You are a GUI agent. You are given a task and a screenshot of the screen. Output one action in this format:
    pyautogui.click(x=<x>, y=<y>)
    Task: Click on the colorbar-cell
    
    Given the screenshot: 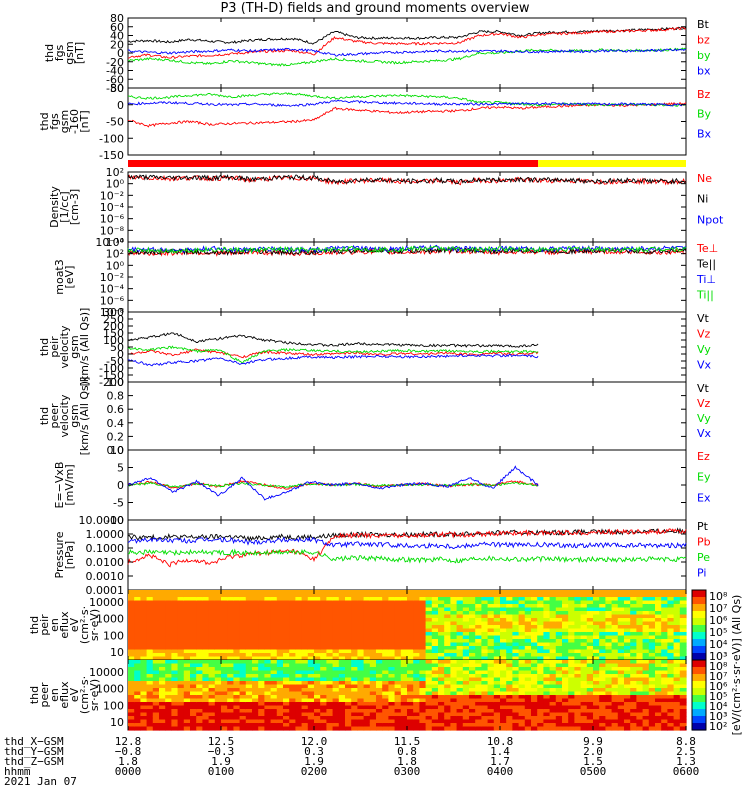 What is the action you would take?
    pyautogui.click(x=699, y=654)
    